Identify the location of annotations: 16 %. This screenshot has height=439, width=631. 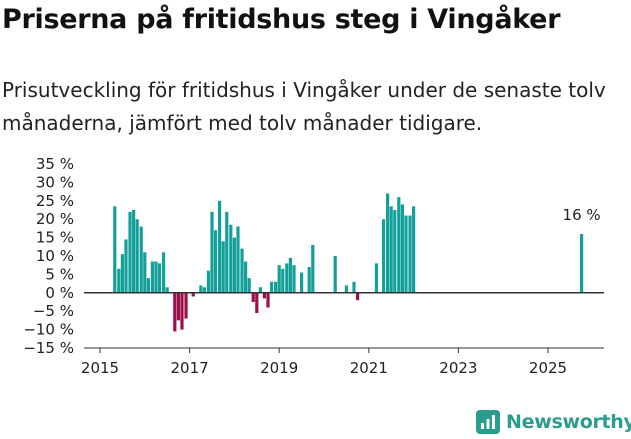
(582, 215).